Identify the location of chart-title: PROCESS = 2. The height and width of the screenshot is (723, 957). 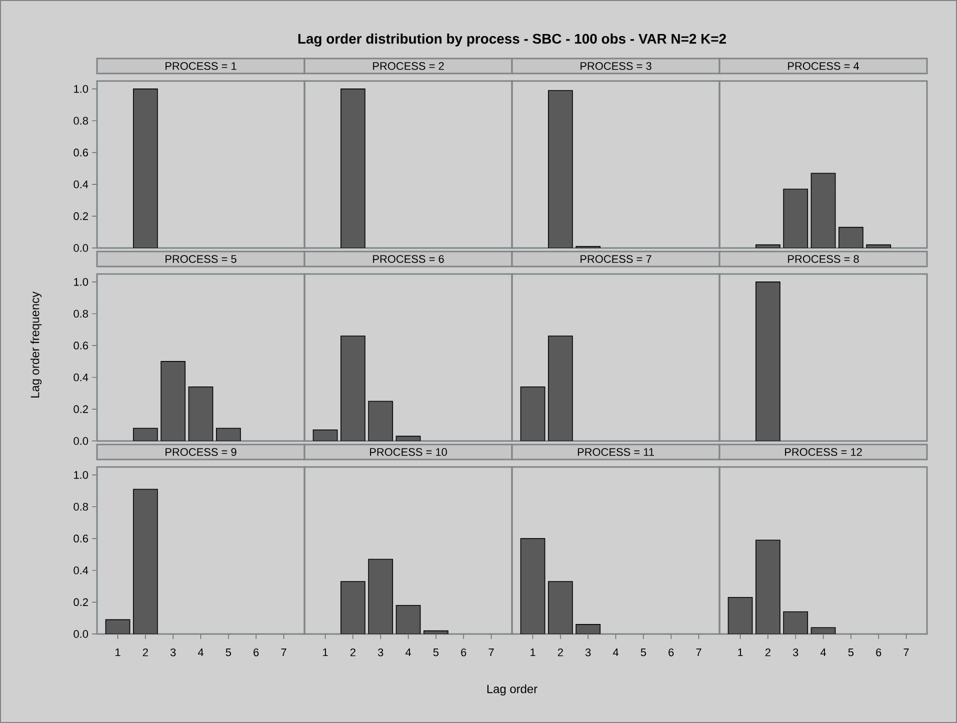
(408, 66).